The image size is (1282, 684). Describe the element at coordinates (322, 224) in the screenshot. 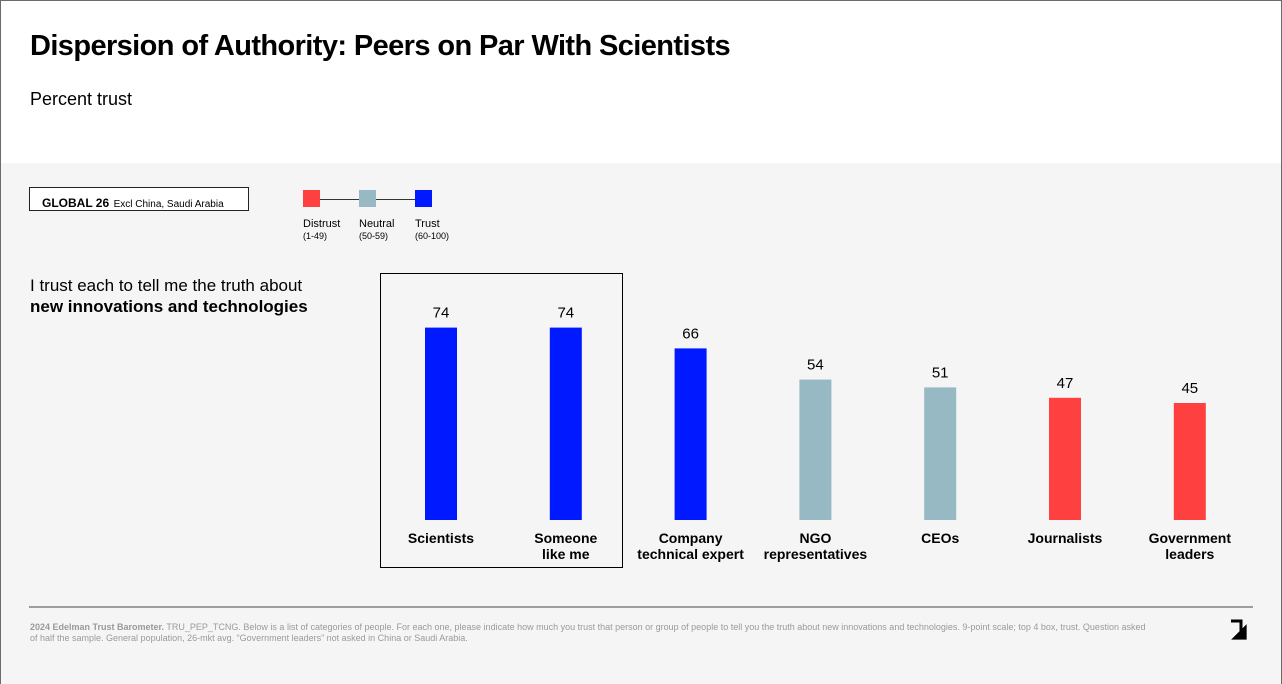

I see `legend-label-distrust: Distrust` at that location.